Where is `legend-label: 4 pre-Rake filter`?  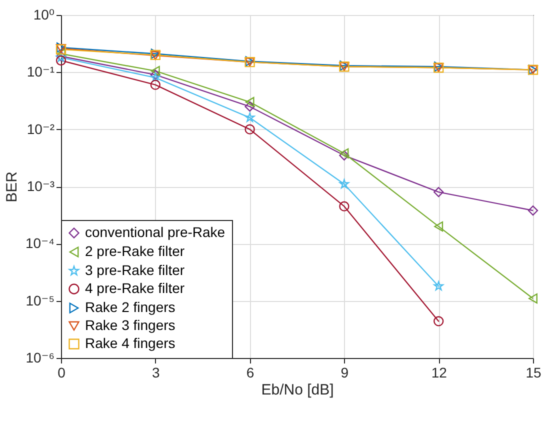
legend-label: 4 pre-Rake filter is located at coordinates (135, 288).